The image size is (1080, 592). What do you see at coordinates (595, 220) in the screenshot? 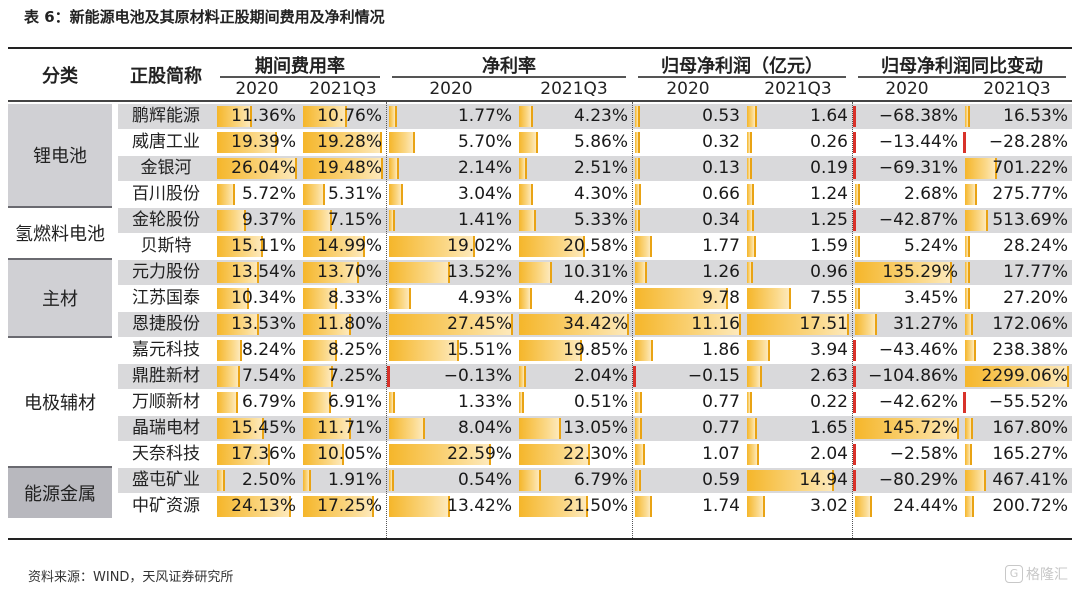
I see `table-row` at bounding box center [595, 220].